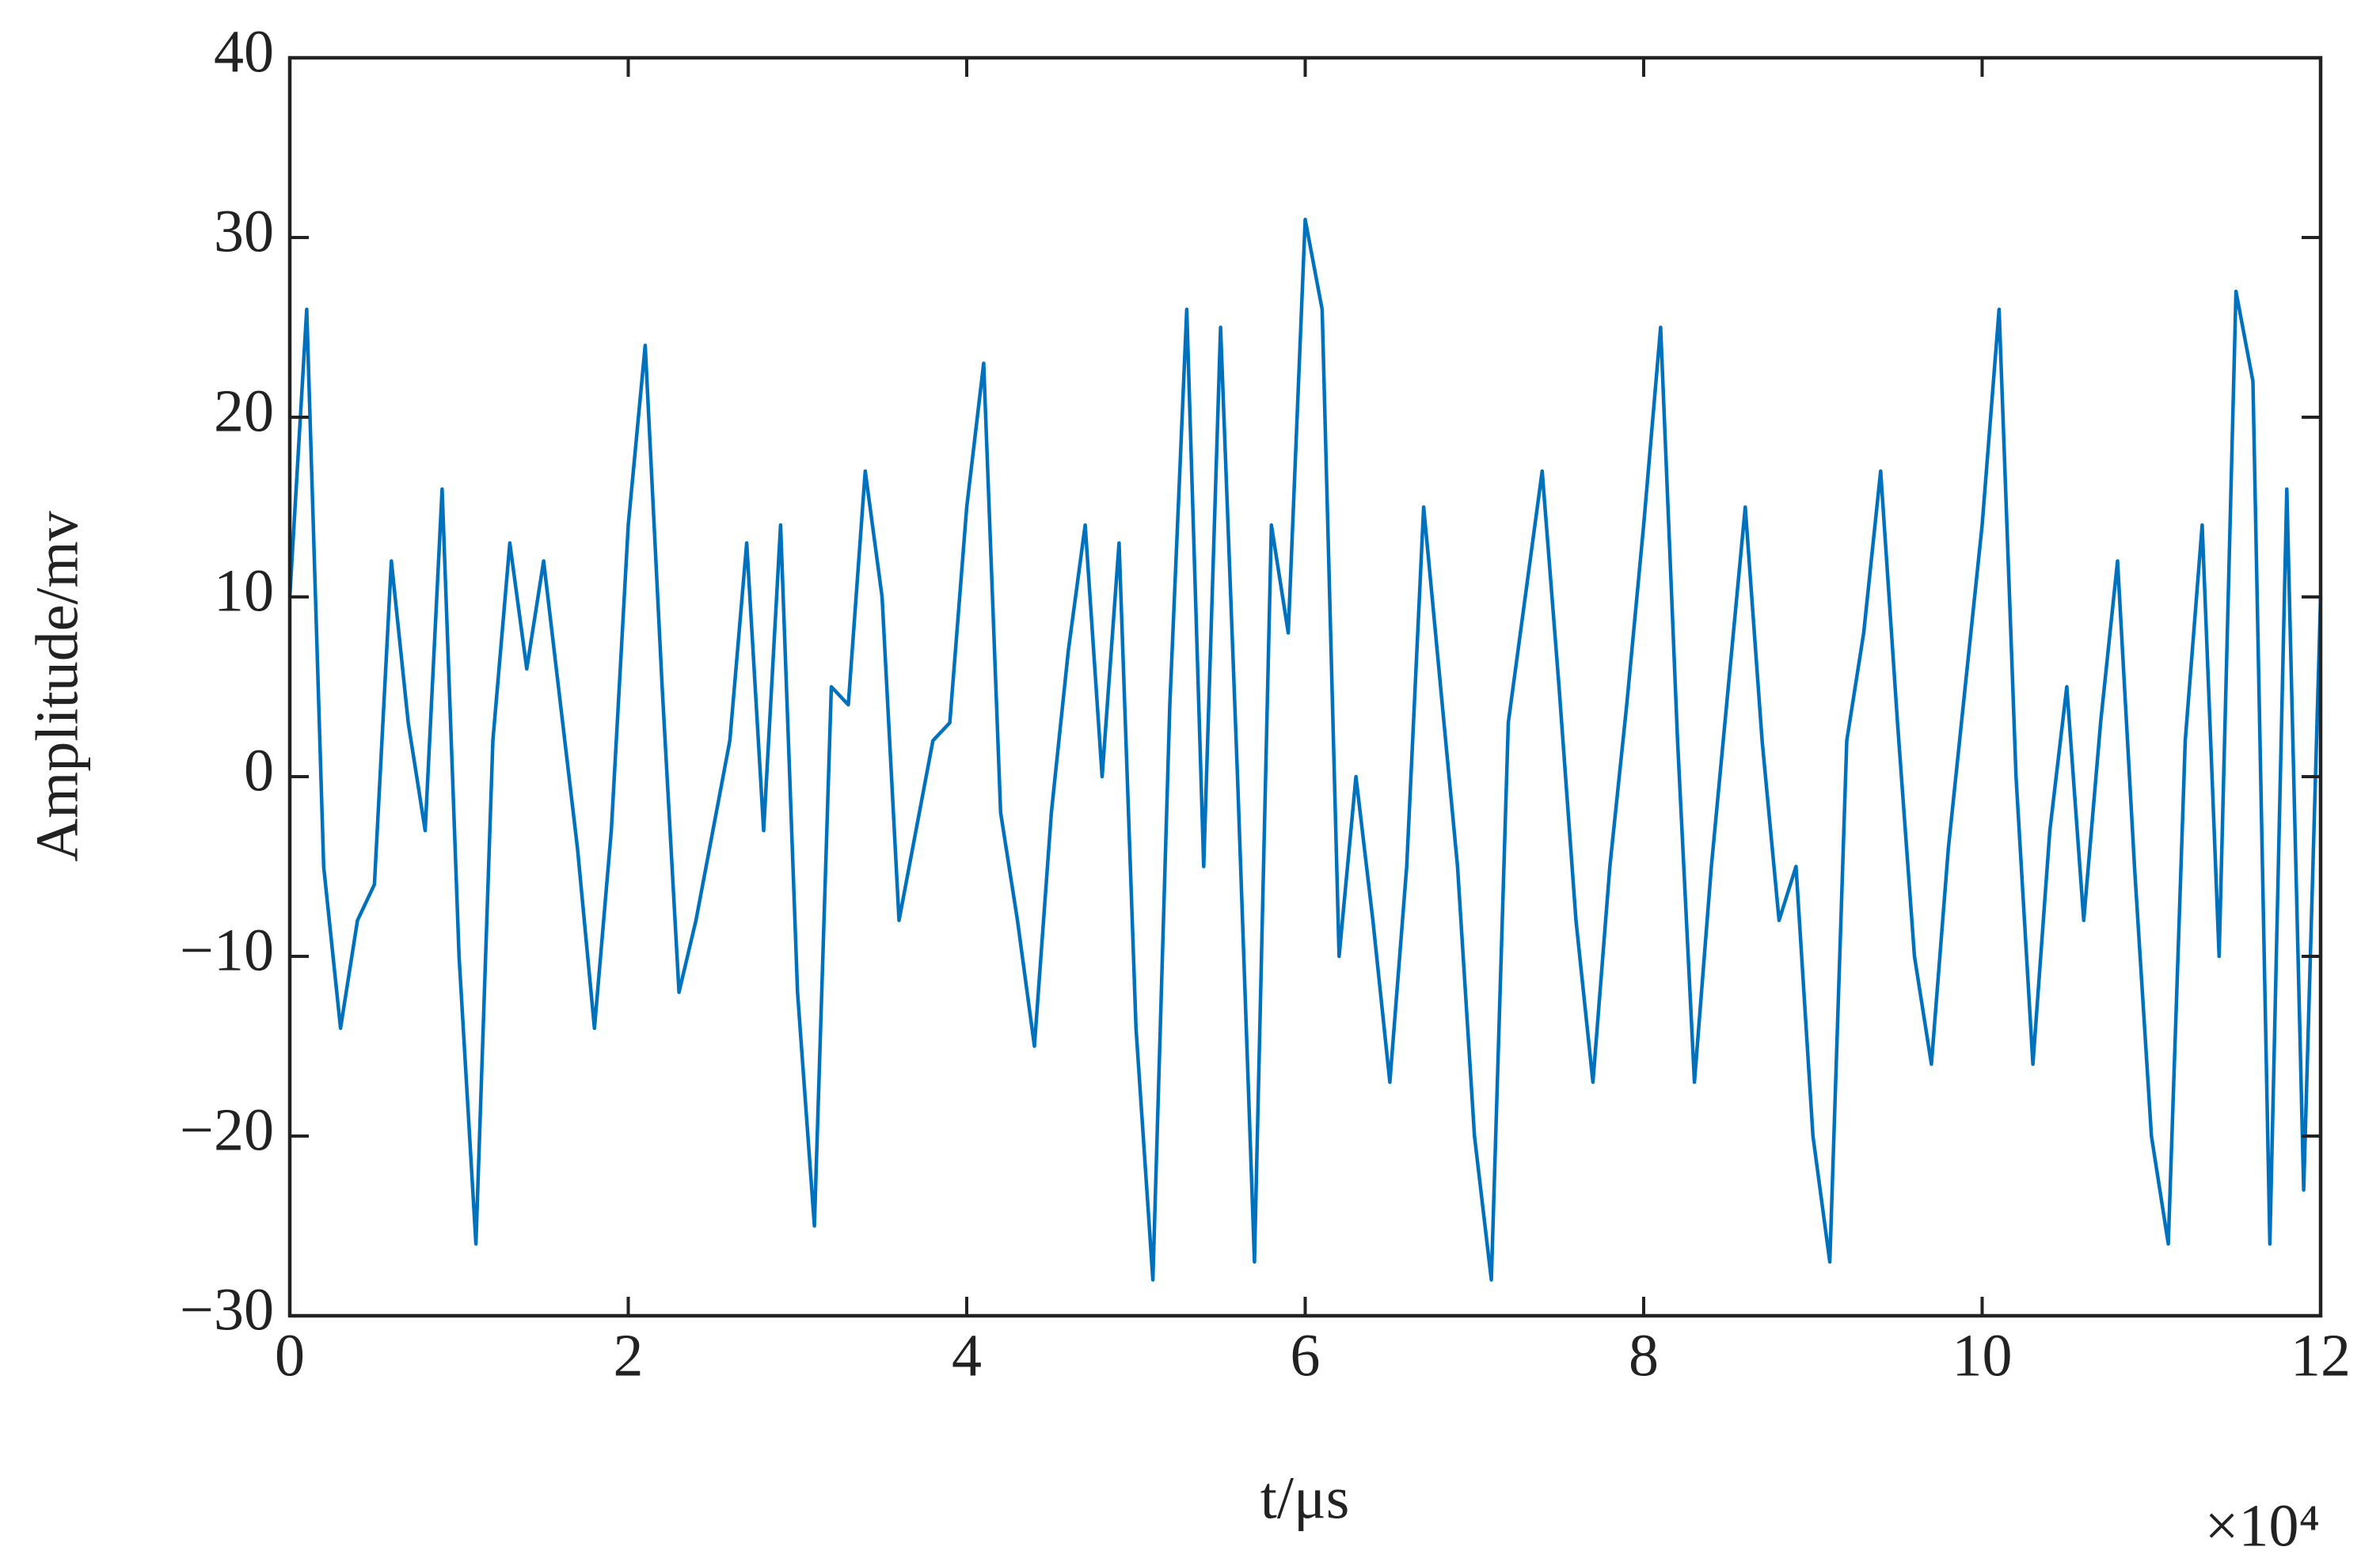 Image resolution: width=2380 pixels, height=1562 pixels. I want to click on y-tick-label: 0, so click(259, 770).